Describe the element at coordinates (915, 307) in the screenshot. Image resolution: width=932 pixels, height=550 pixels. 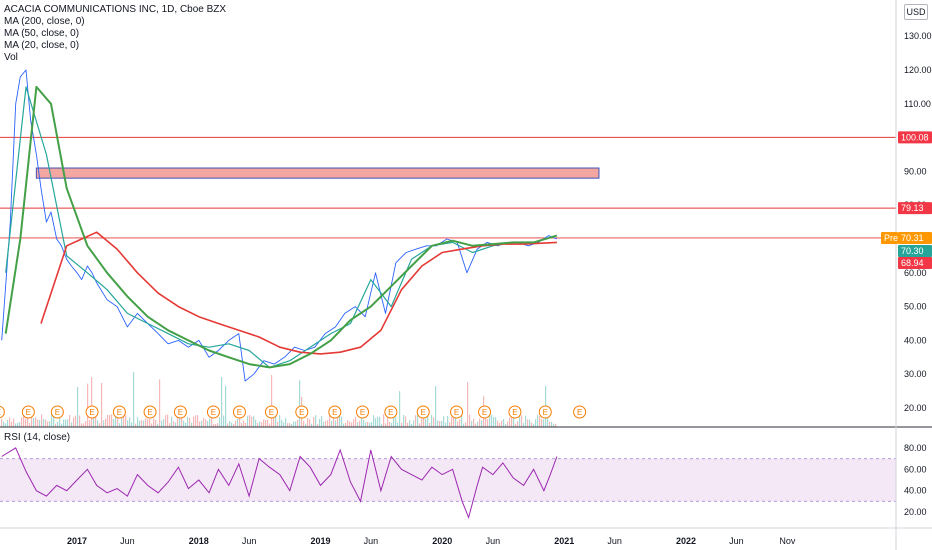
I see `price-tick-label: 50.00` at that location.